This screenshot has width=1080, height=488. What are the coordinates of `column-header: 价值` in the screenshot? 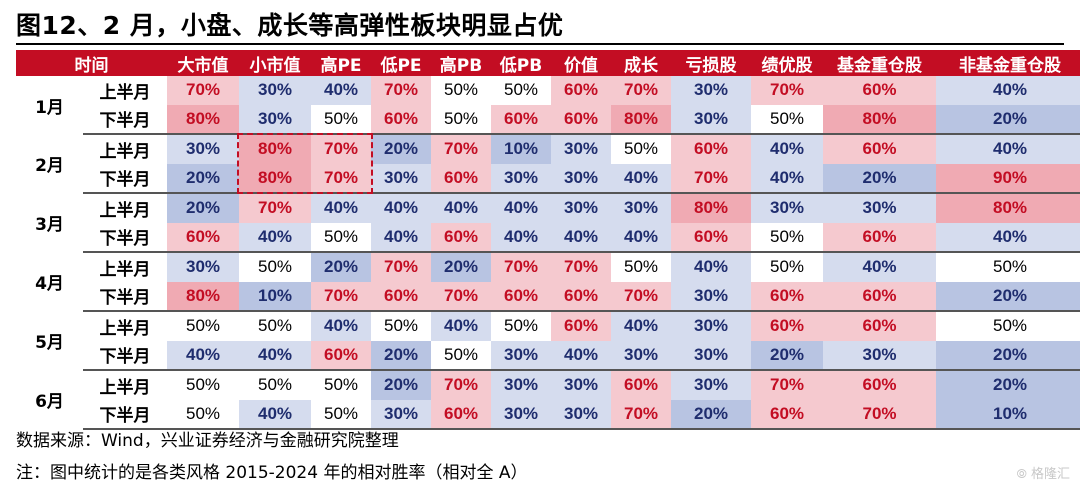 It's located at (581, 63).